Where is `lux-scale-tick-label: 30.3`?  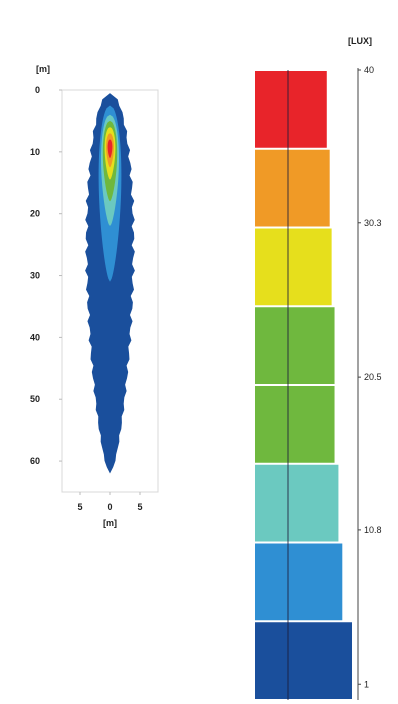 lux-scale-tick-label: 30.3 is located at coordinates (373, 223).